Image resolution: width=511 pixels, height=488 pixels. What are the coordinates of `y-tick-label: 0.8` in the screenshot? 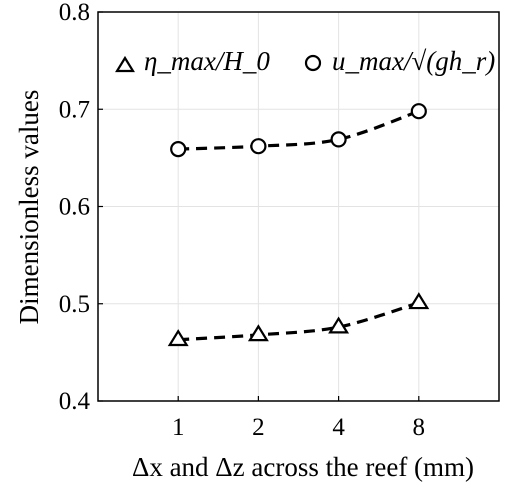 It's located at (74, 13).